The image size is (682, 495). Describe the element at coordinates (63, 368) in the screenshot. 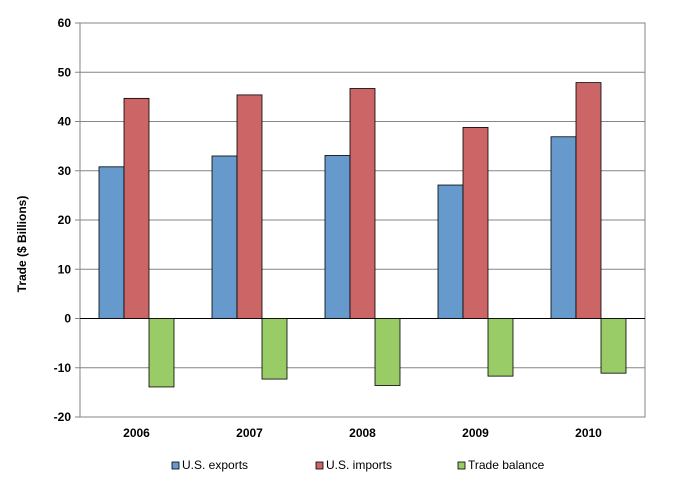

I see `y-tick-label: -10` at that location.